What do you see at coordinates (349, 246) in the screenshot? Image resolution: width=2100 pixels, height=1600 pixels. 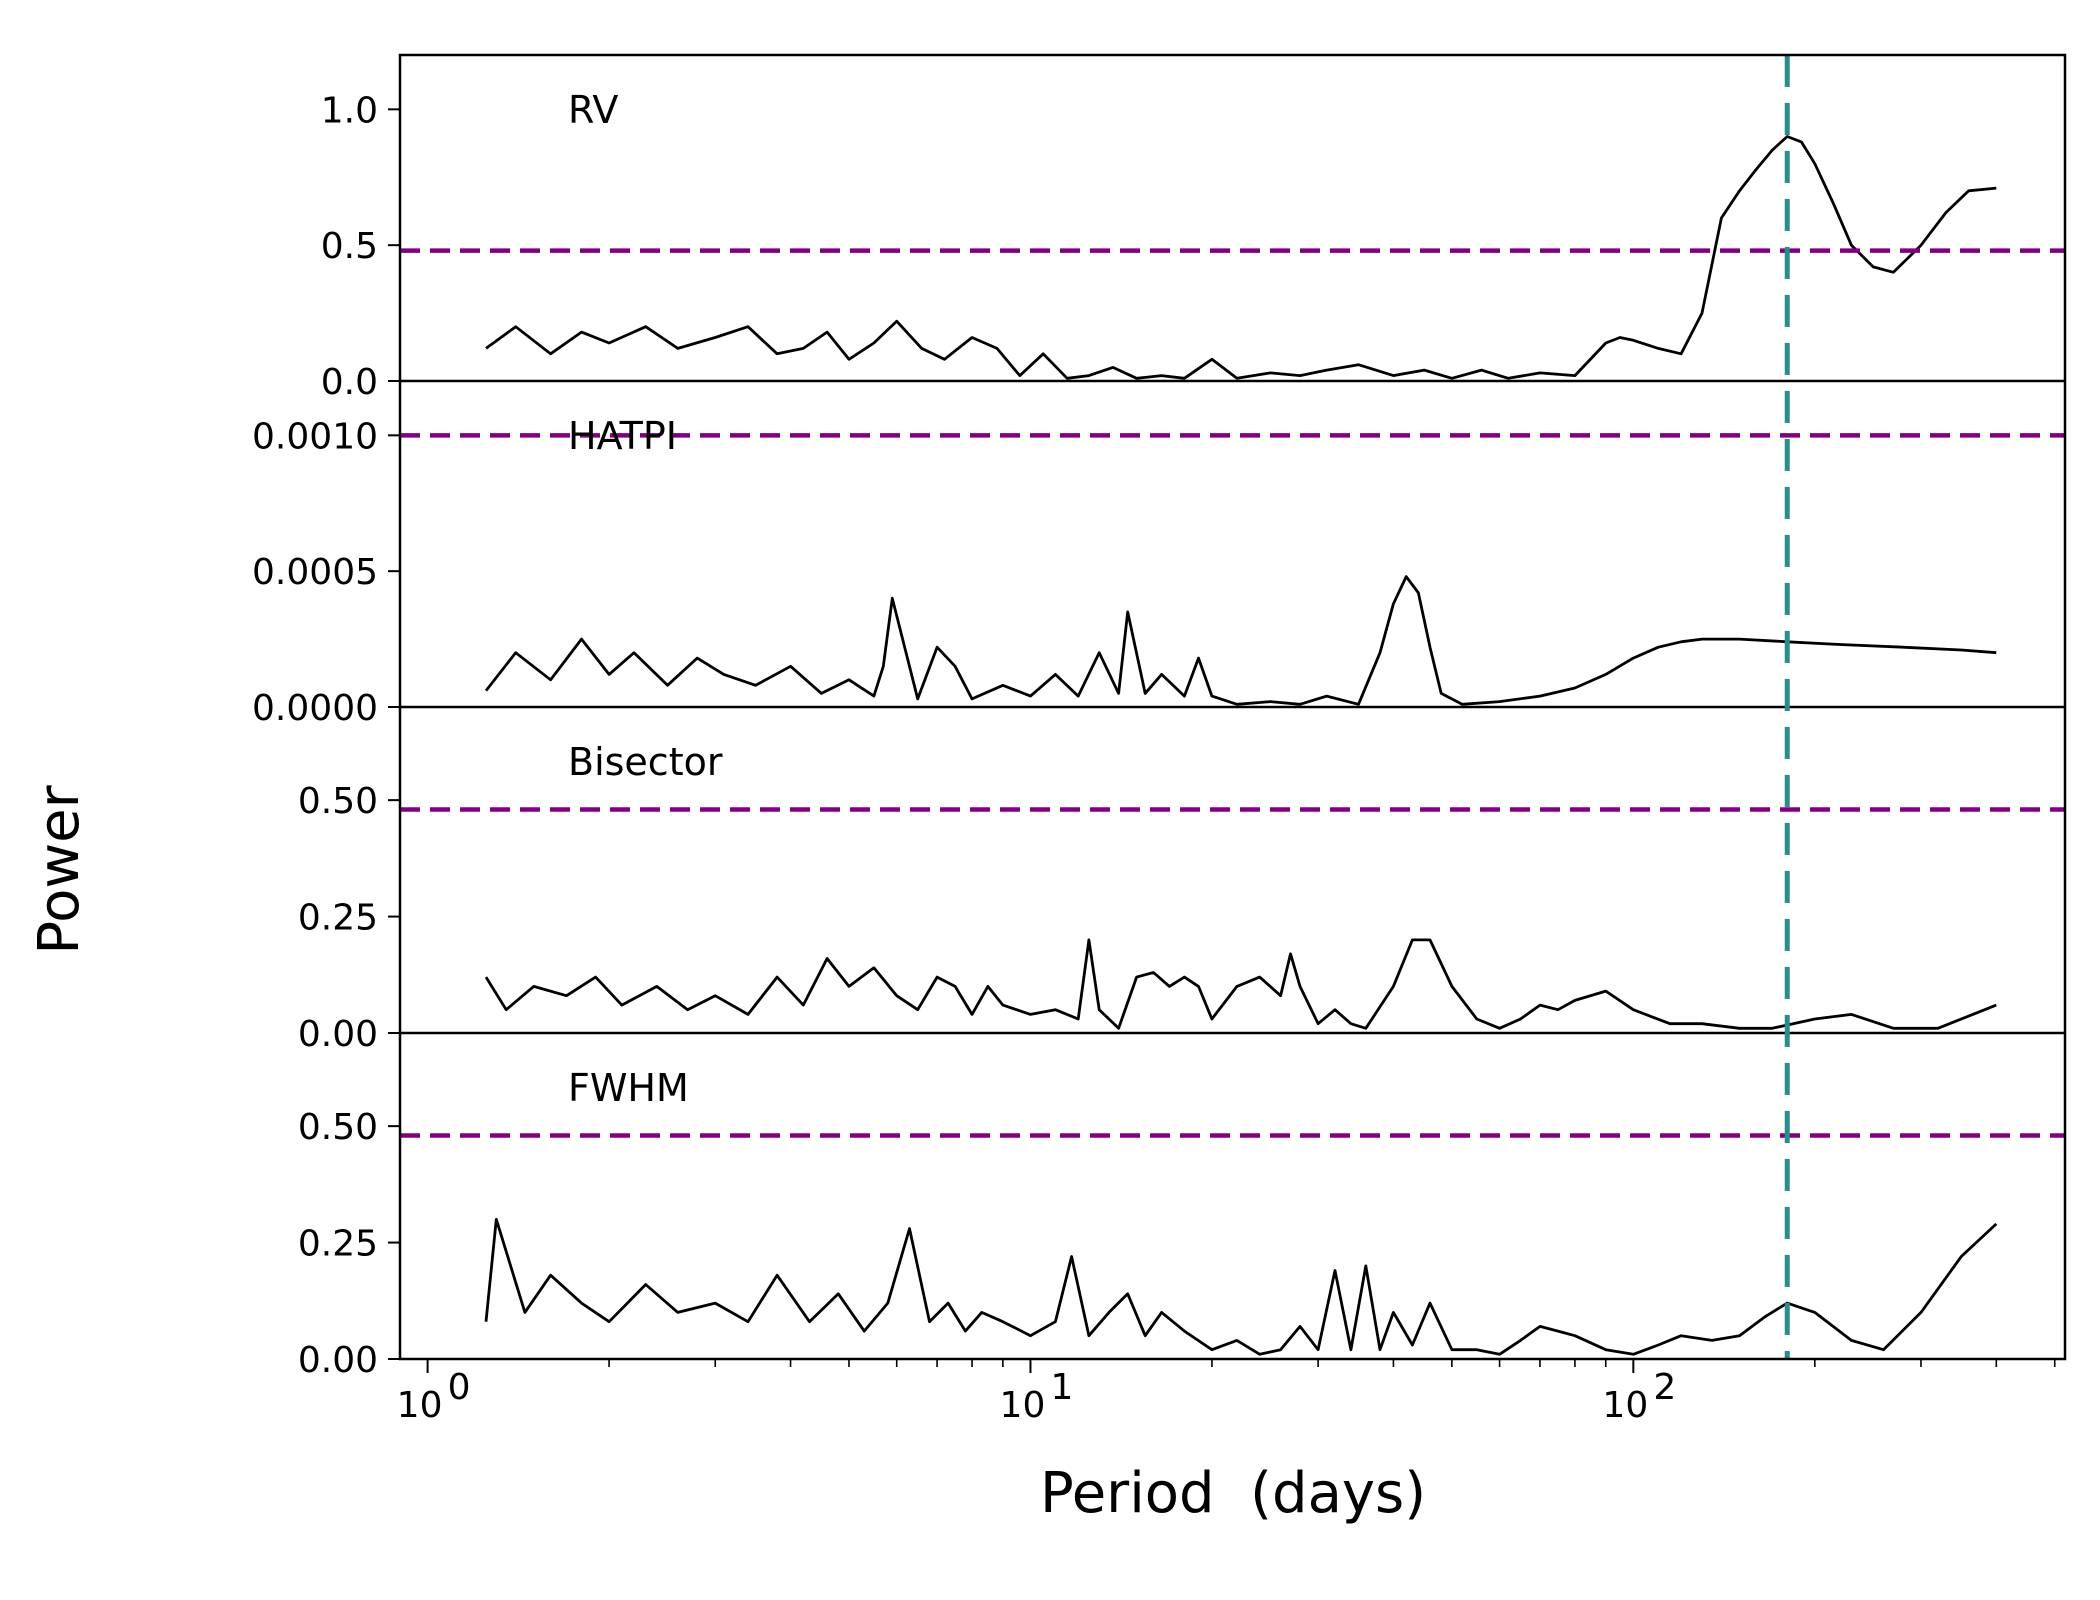 I see `y-tick-label: 0.5` at bounding box center [349, 246].